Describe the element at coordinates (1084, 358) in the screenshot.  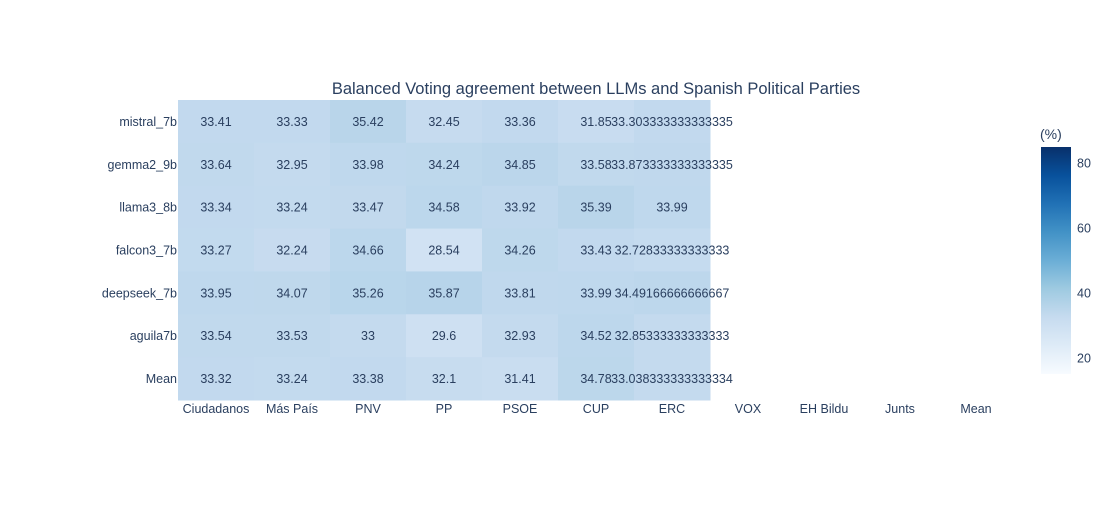
I see `colorbar-tick-label: 20` at that location.